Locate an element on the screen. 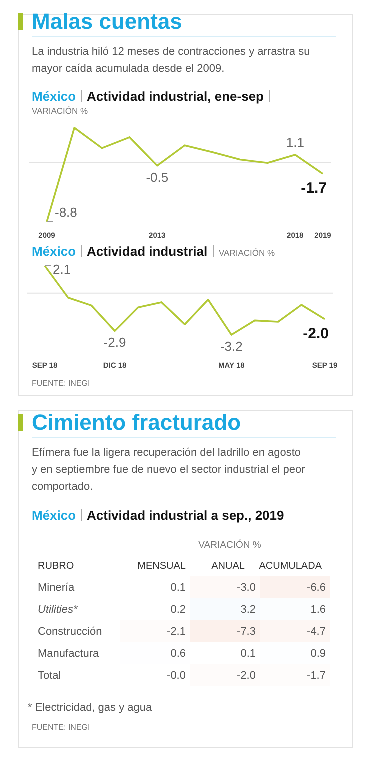 The width and height of the screenshot is (371, 768). chart-title: Malas cuentas is located at coordinates (107, 21).